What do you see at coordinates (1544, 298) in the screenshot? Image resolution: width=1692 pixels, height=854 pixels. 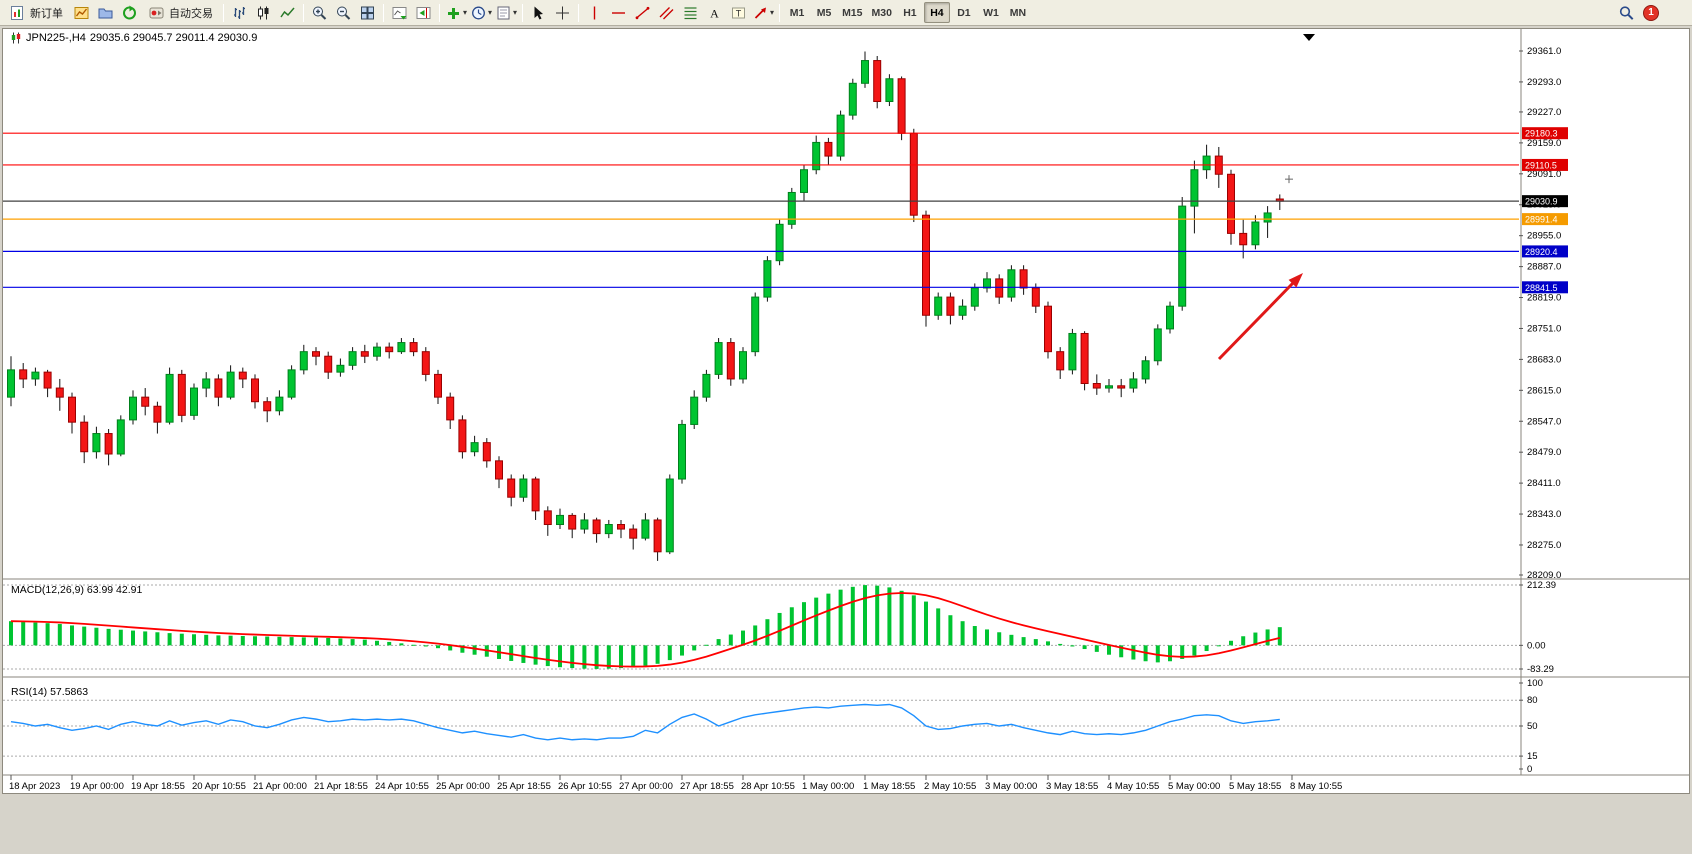 I see `svg-text: 28819.0` at bounding box center [1544, 298].